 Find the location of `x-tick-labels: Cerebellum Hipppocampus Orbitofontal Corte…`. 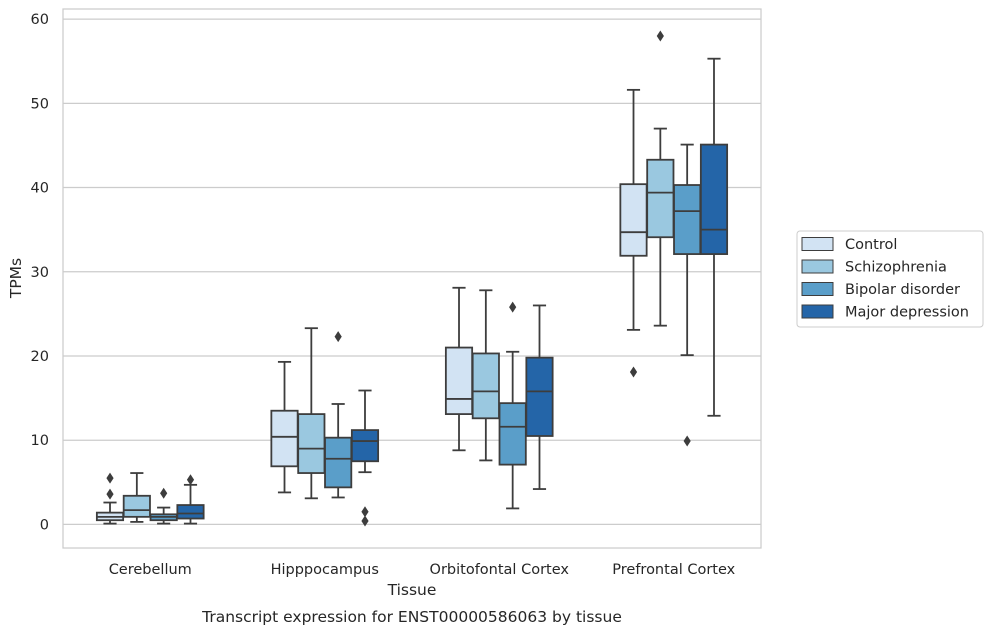

x-tick-labels: Cerebellum Hipppocampus Orbitofontal Corte… is located at coordinates (422, 570).